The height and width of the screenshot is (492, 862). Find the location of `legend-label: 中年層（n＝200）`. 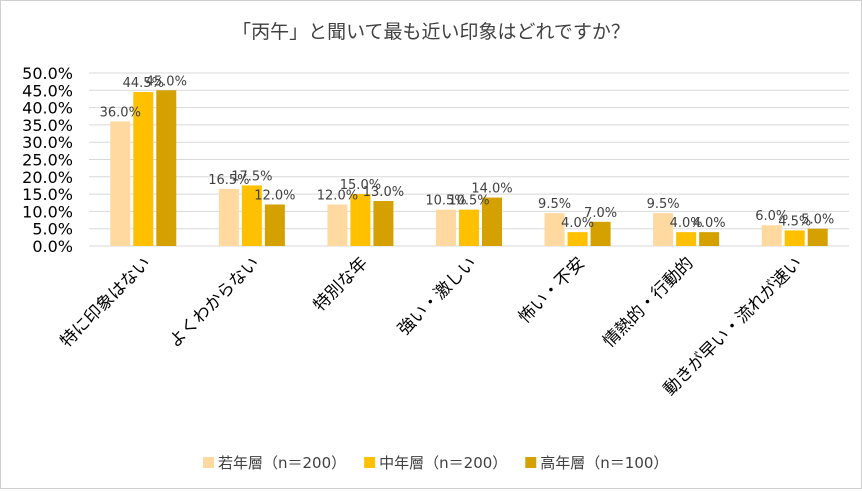

legend-label: 中年層（n＝200） is located at coordinates (443, 463).